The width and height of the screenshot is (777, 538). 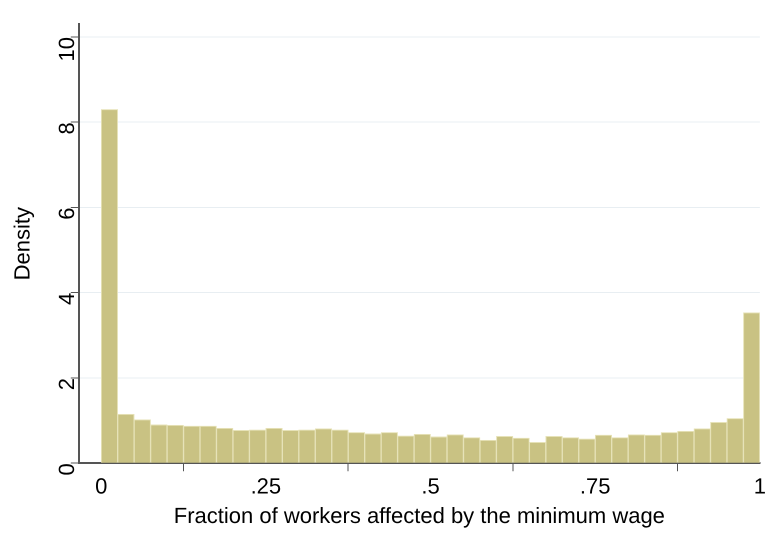 I want to click on x-tick-label: .25, so click(x=266, y=485).